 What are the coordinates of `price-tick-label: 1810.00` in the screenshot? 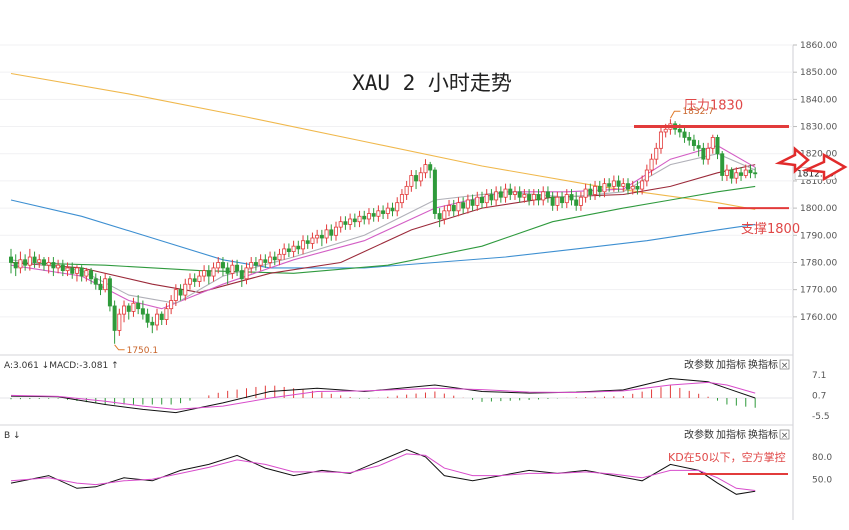 It's located at (818, 182).